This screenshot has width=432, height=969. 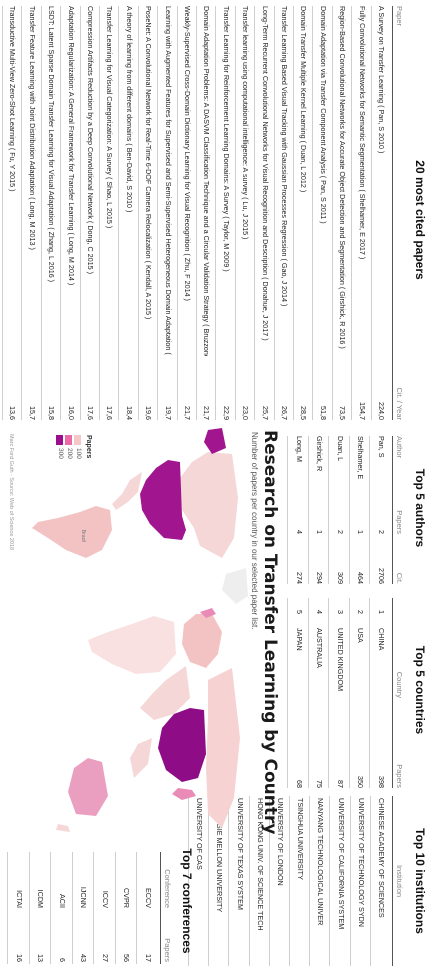 I want to click on conference-name-cell: IJCNN, so click(x=84, y=897).